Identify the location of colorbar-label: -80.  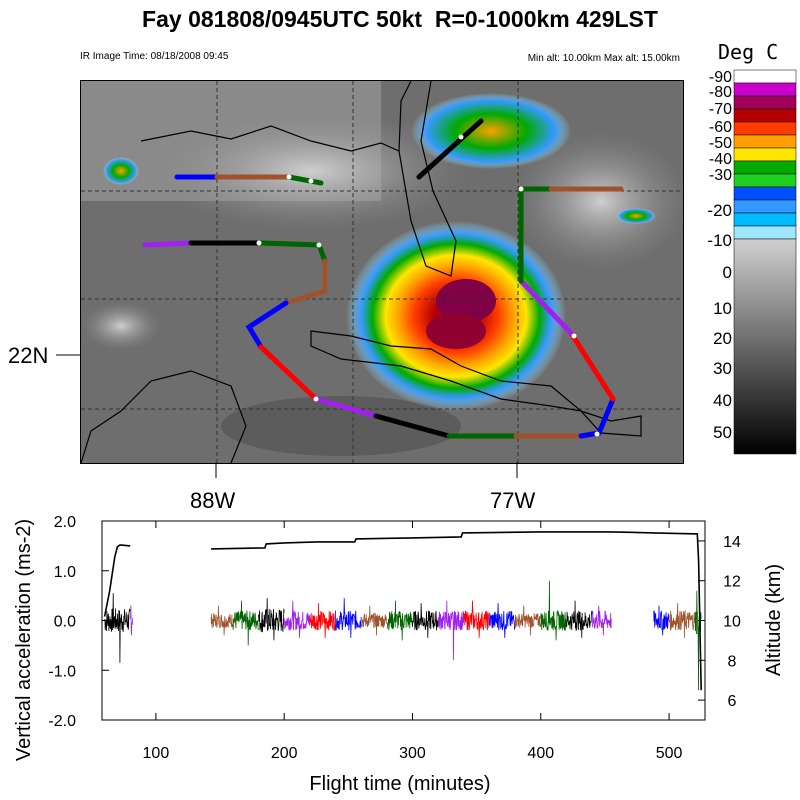
(720, 92).